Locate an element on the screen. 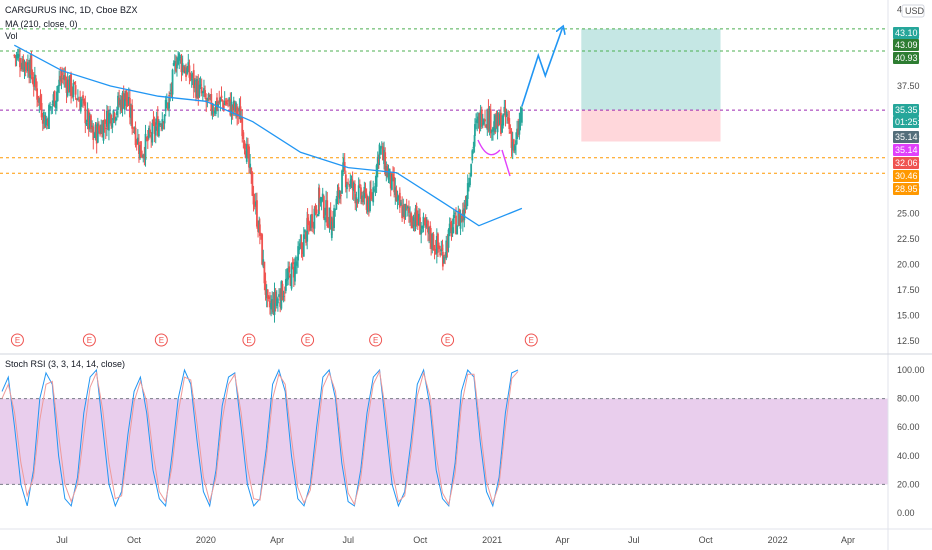  target-zone is located at coordinates (651, 69).